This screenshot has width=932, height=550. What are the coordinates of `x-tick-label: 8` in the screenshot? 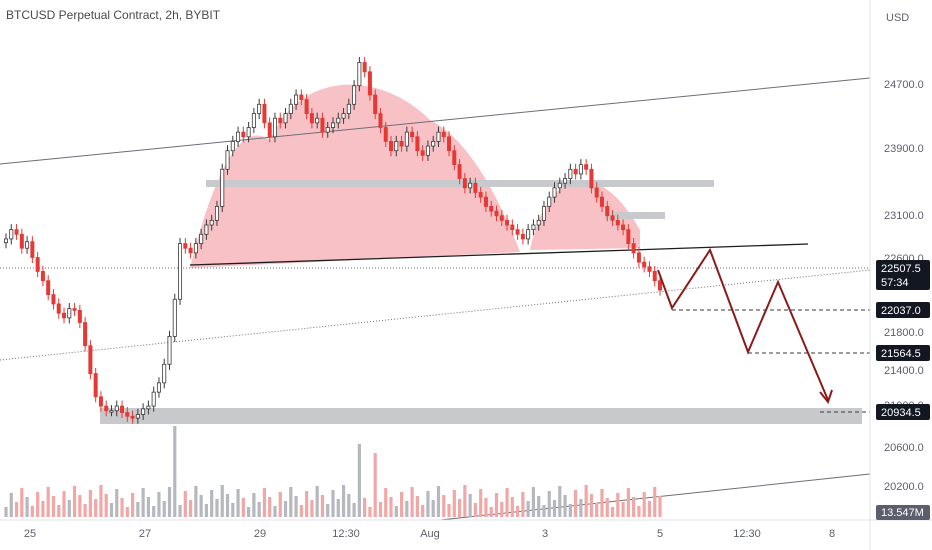 It's located at (832, 534).